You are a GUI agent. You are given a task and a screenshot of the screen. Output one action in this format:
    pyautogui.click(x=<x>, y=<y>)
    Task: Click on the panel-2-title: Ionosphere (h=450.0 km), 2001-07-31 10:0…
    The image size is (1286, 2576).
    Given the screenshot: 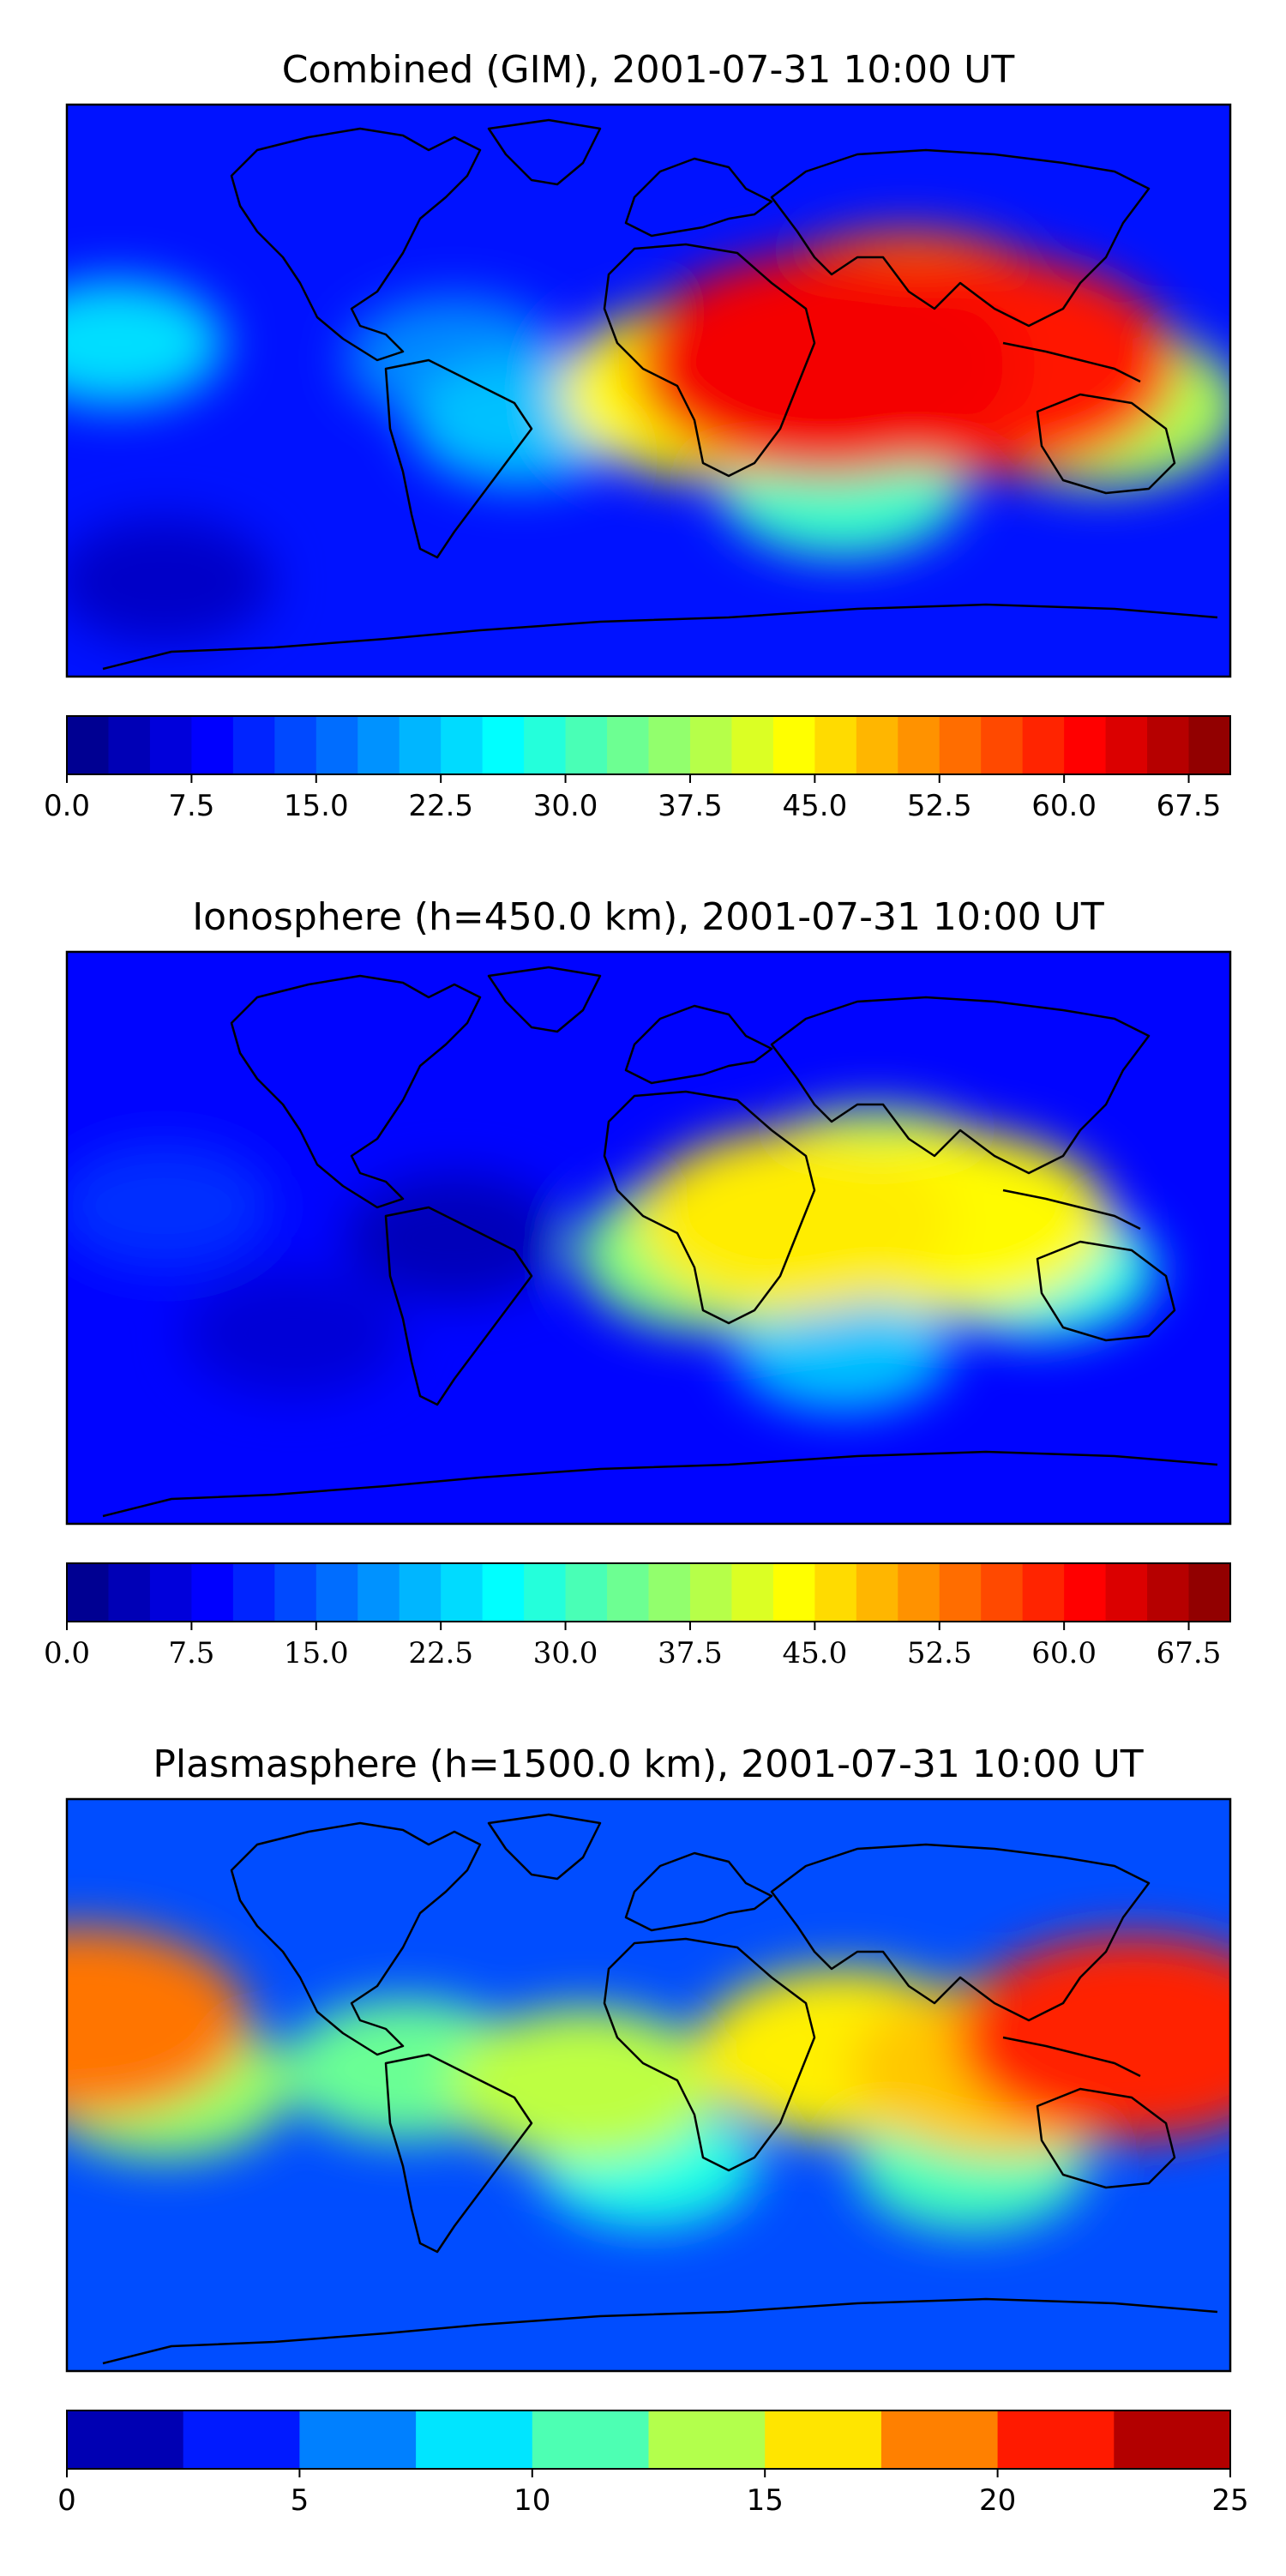 What is the action you would take?
    pyautogui.click(x=648, y=917)
    